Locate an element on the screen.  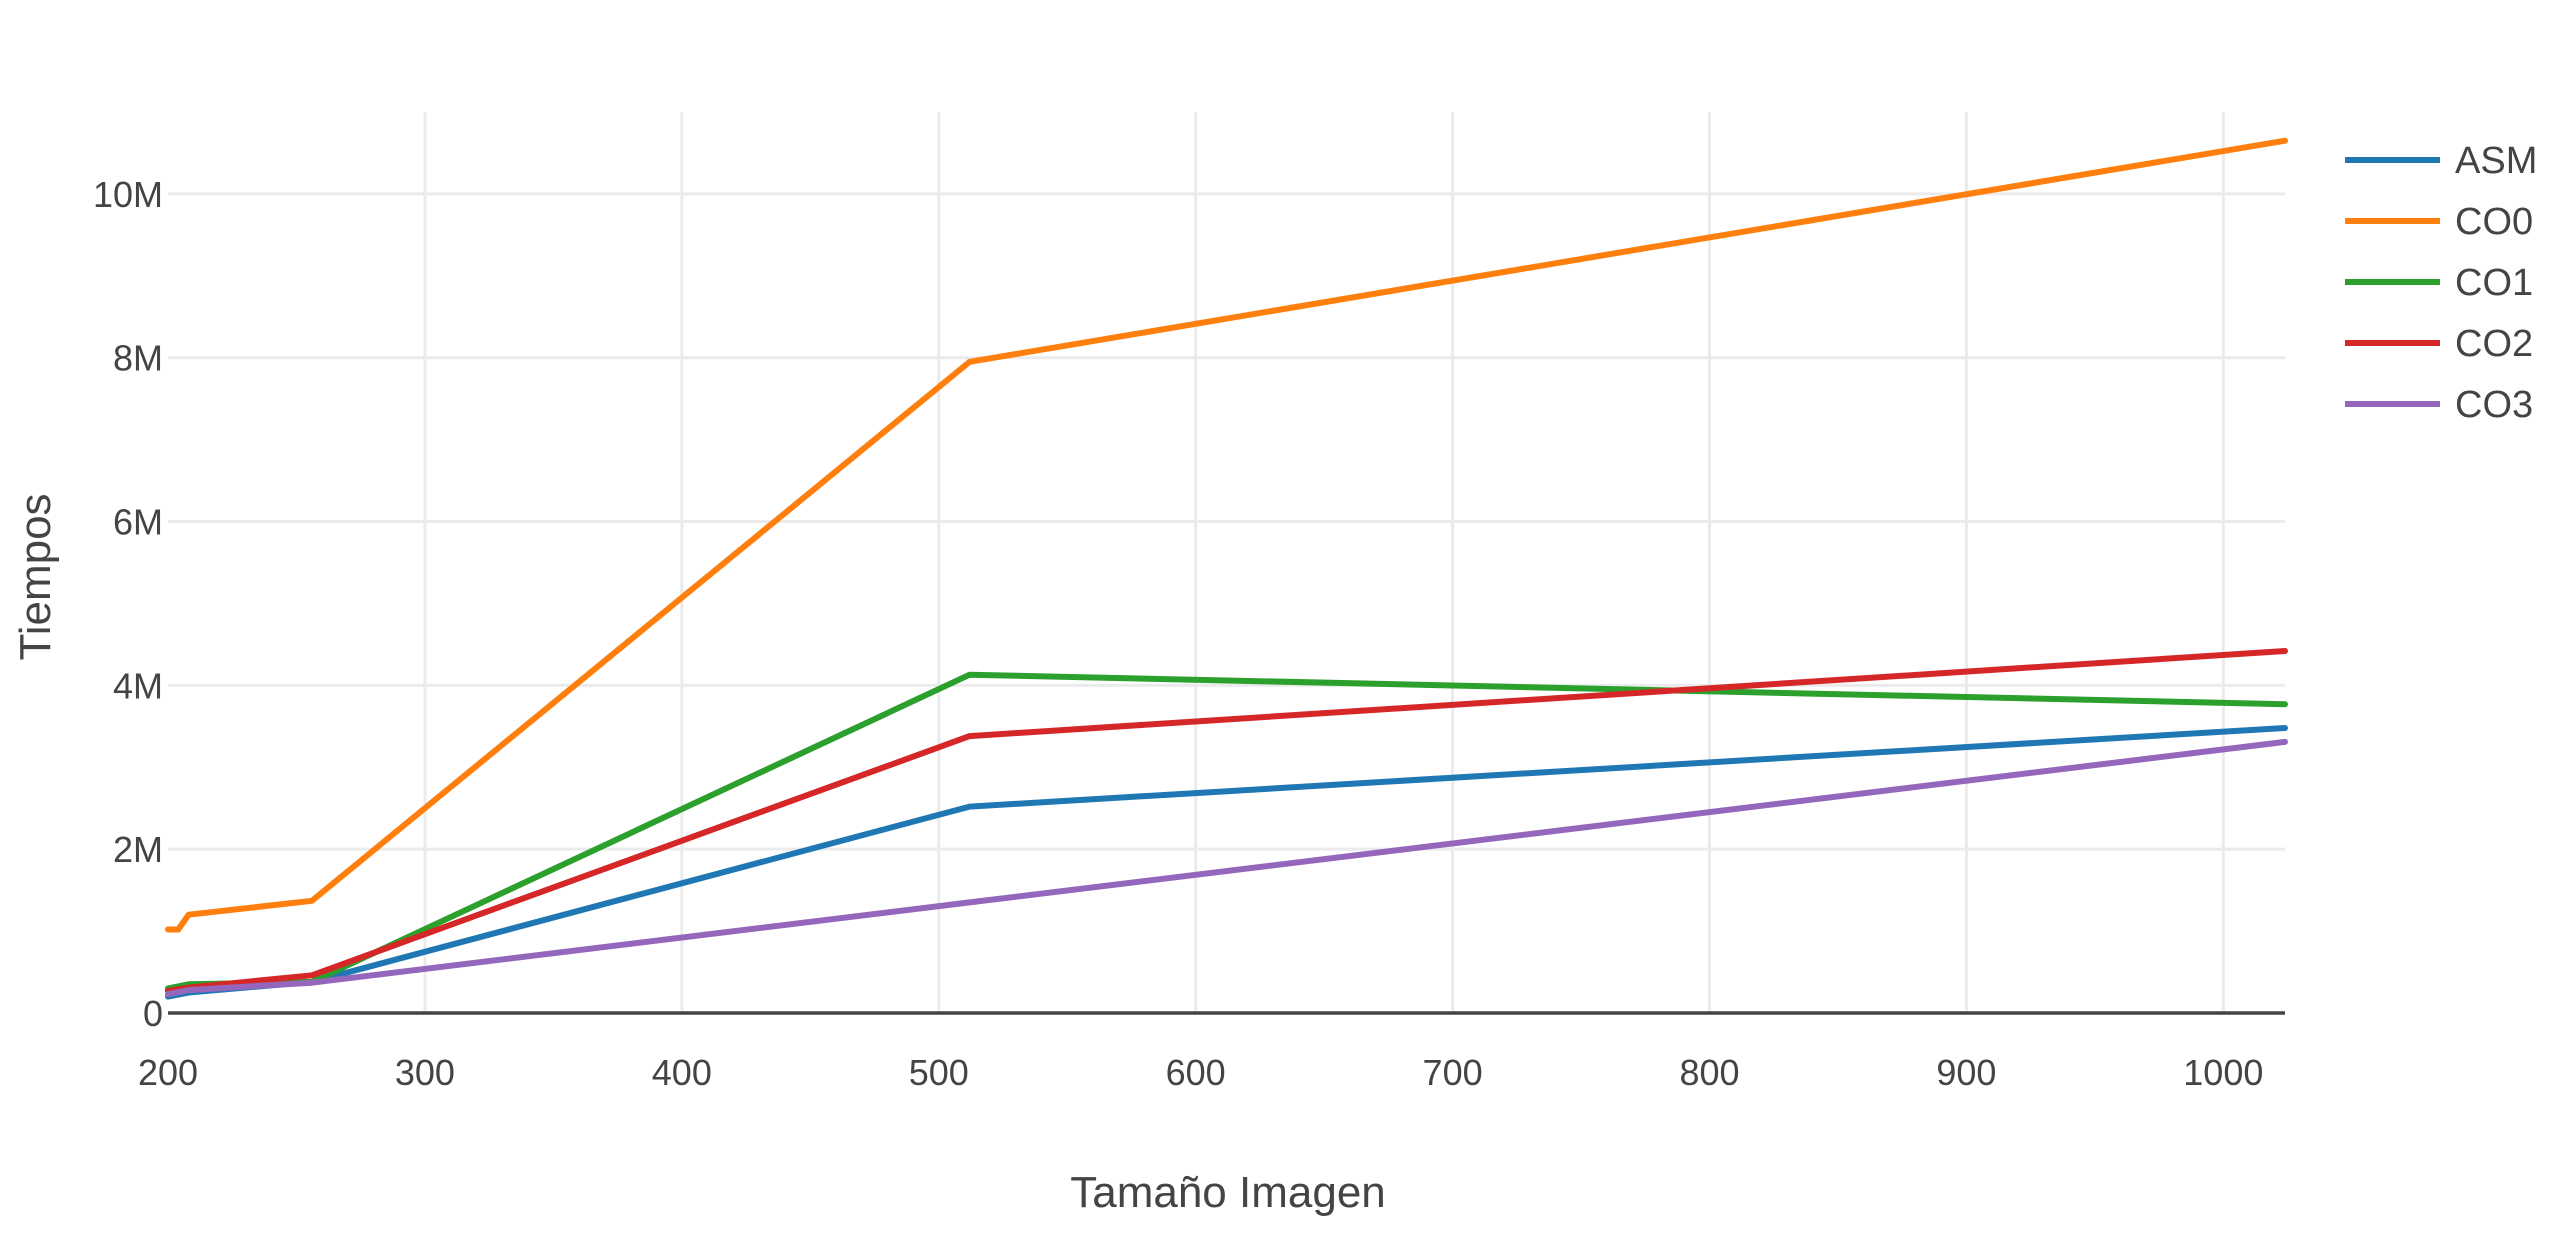
x-tick-label: 900 is located at coordinates (1966, 1072).